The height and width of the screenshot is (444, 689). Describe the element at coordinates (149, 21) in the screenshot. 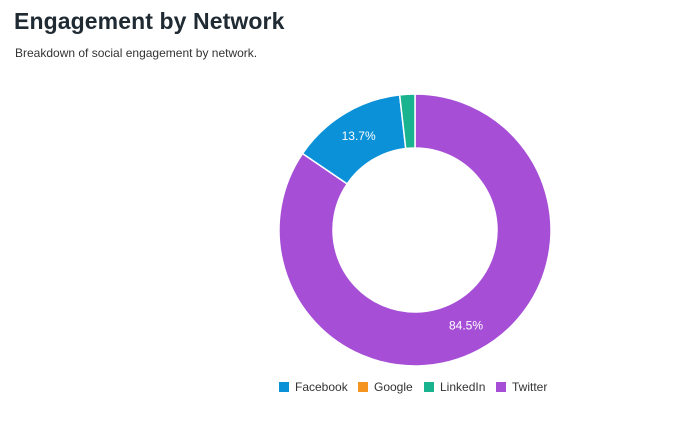

I see `chart-title: Engagement by Network` at that location.